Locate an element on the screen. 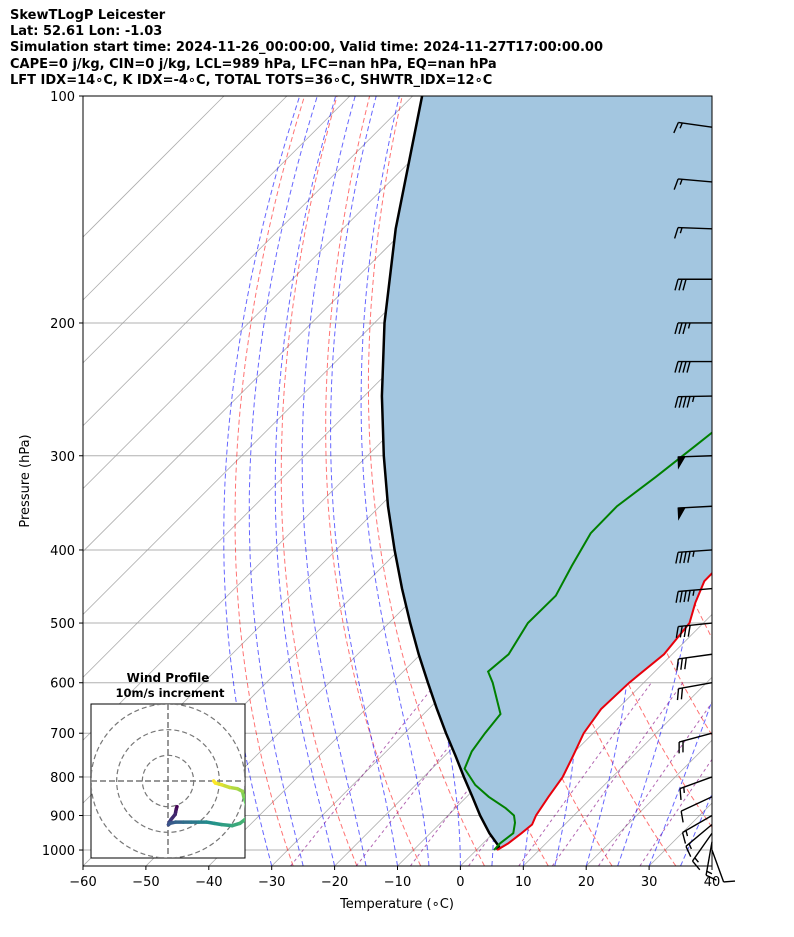  y-tick-label: 300 is located at coordinates (62, 457).